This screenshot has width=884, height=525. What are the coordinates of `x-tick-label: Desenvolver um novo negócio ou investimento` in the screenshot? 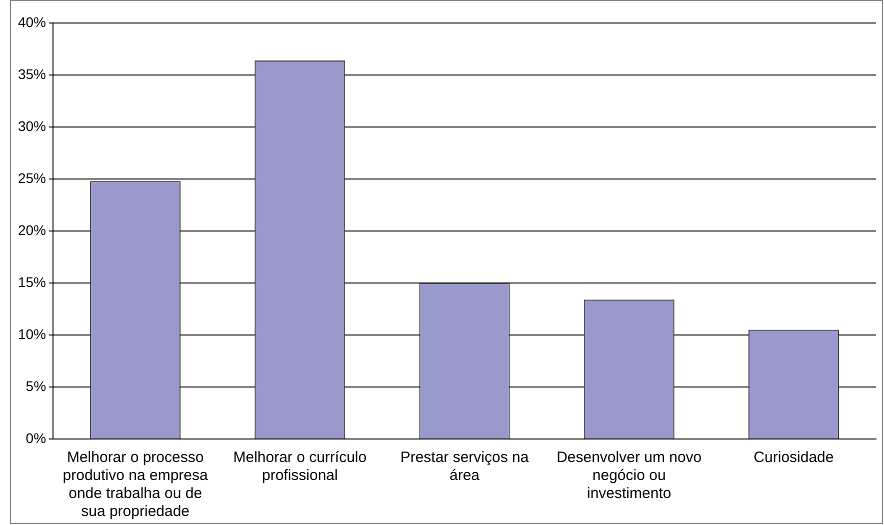 It's located at (629, 475).